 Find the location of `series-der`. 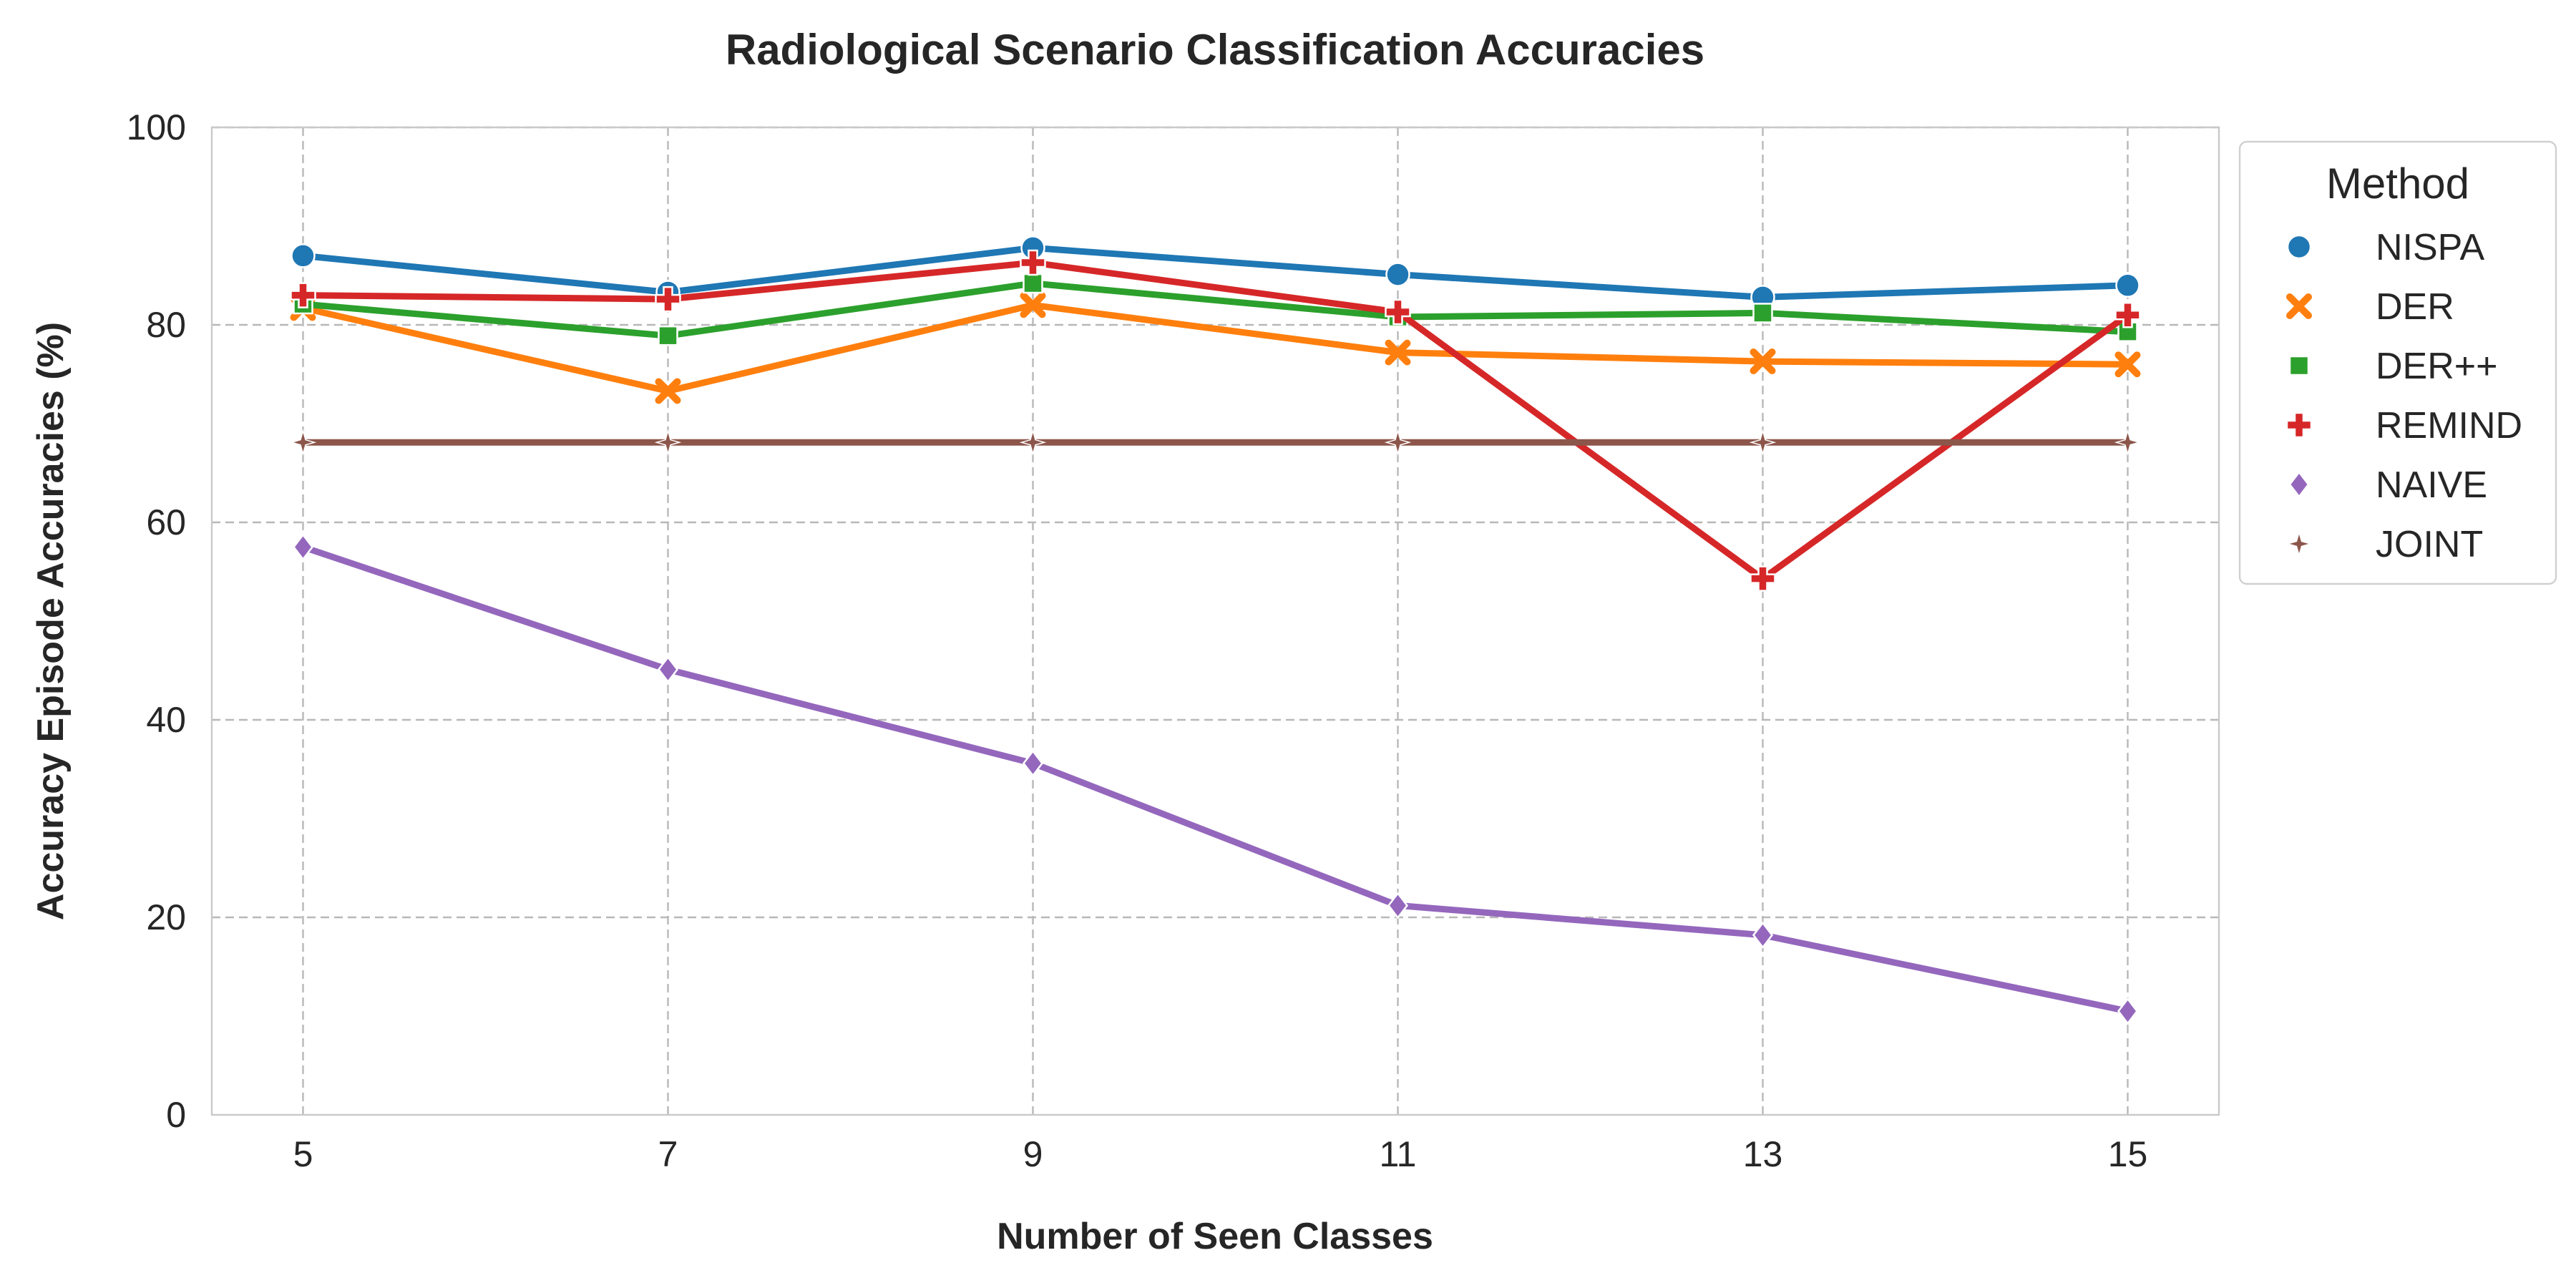

series-der is located at coordinates (1215, 348).